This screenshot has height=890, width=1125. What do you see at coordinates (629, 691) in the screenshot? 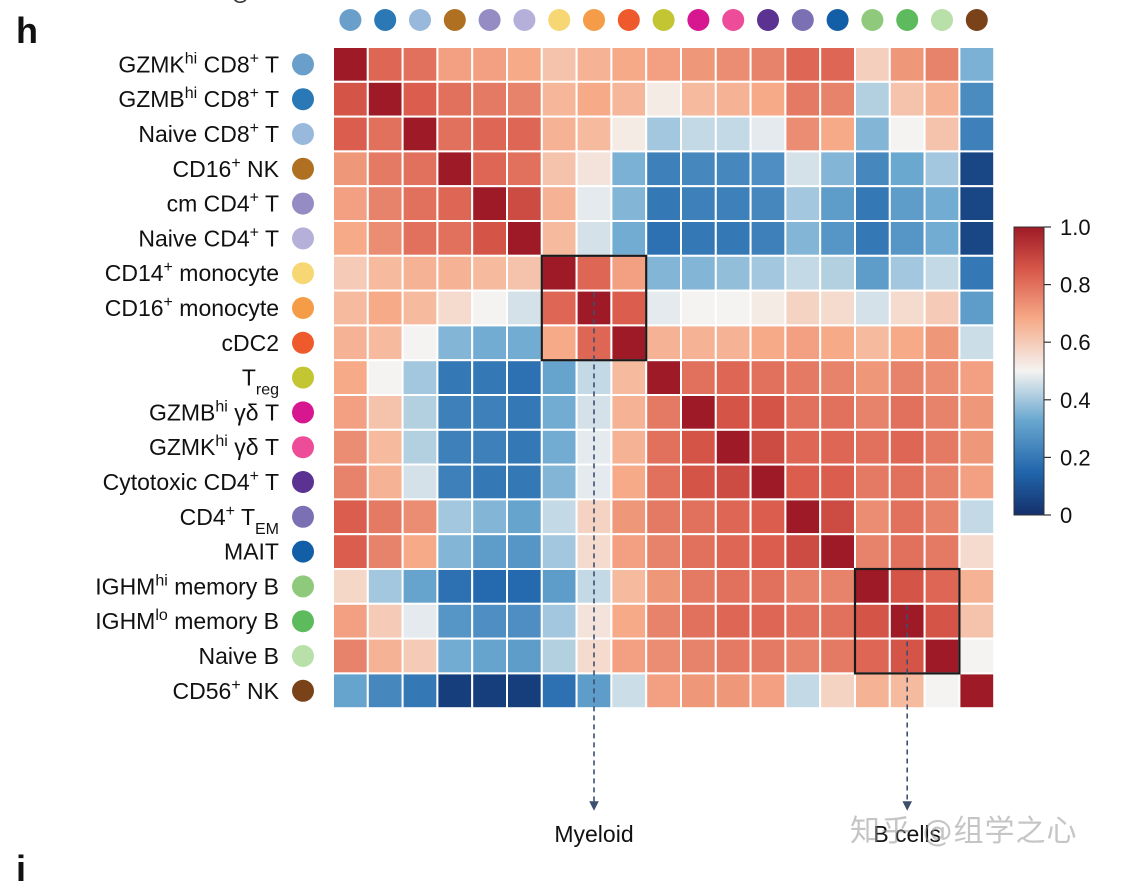
I see `heatmap-cell-r18-c8` at bounding box center [629, 691].